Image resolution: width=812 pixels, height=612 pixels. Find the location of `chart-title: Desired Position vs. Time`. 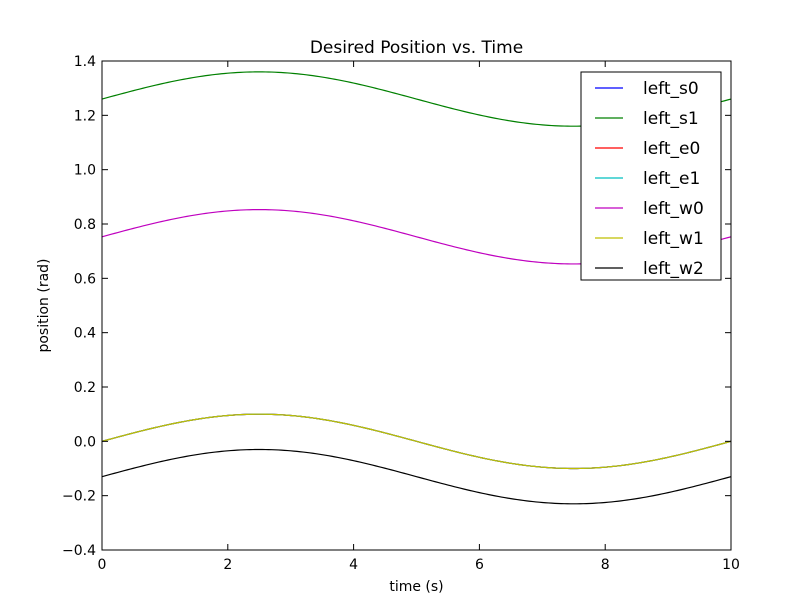

chart-title: Desired Position vs. Time is located at coordinates (416, 48).